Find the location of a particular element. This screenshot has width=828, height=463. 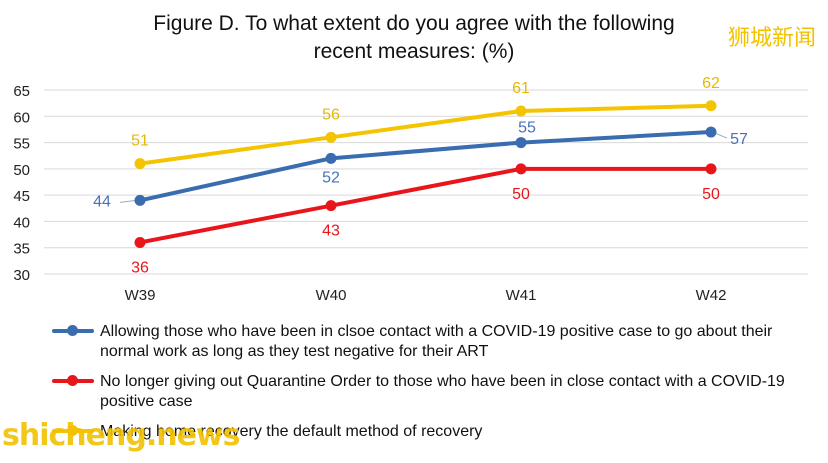

x-tick-label-W39: W39 is located at coordinates (140, 295).